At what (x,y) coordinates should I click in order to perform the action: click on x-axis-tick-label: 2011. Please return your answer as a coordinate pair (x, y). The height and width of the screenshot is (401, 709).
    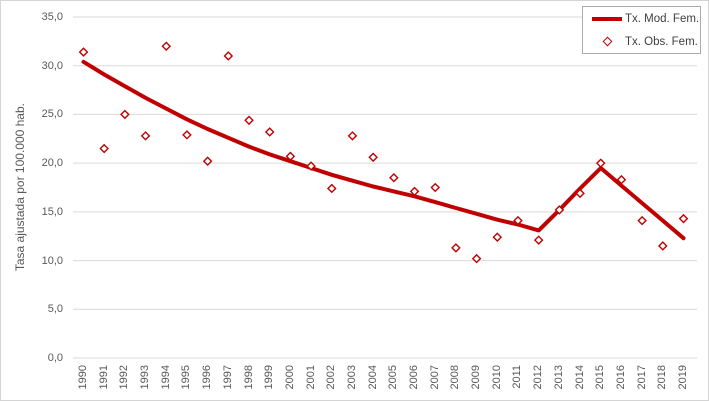
    Looking at the image, I should click on (518, 381).